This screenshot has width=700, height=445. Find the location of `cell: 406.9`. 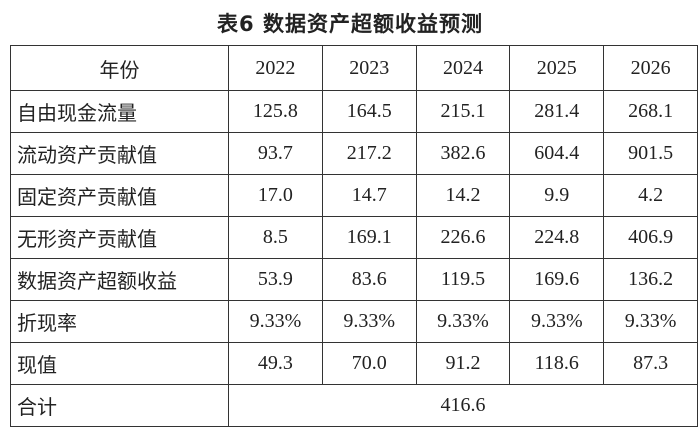

cell: 406.9 is located at coordinates (650, 237).